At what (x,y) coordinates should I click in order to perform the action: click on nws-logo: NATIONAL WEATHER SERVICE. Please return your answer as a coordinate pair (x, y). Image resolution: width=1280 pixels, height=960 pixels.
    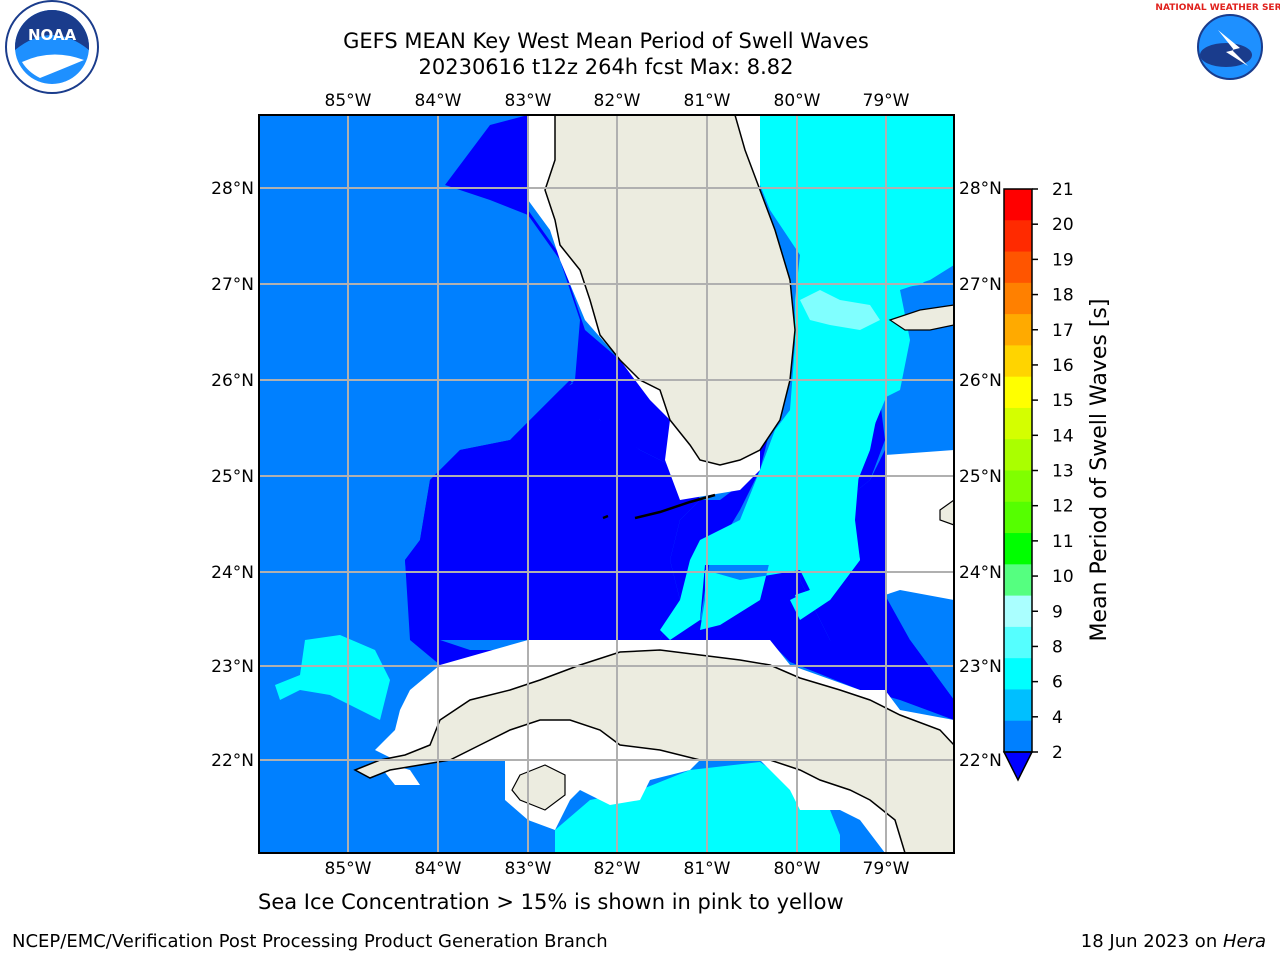
    Looking at the image, I should click on (1217, 47).